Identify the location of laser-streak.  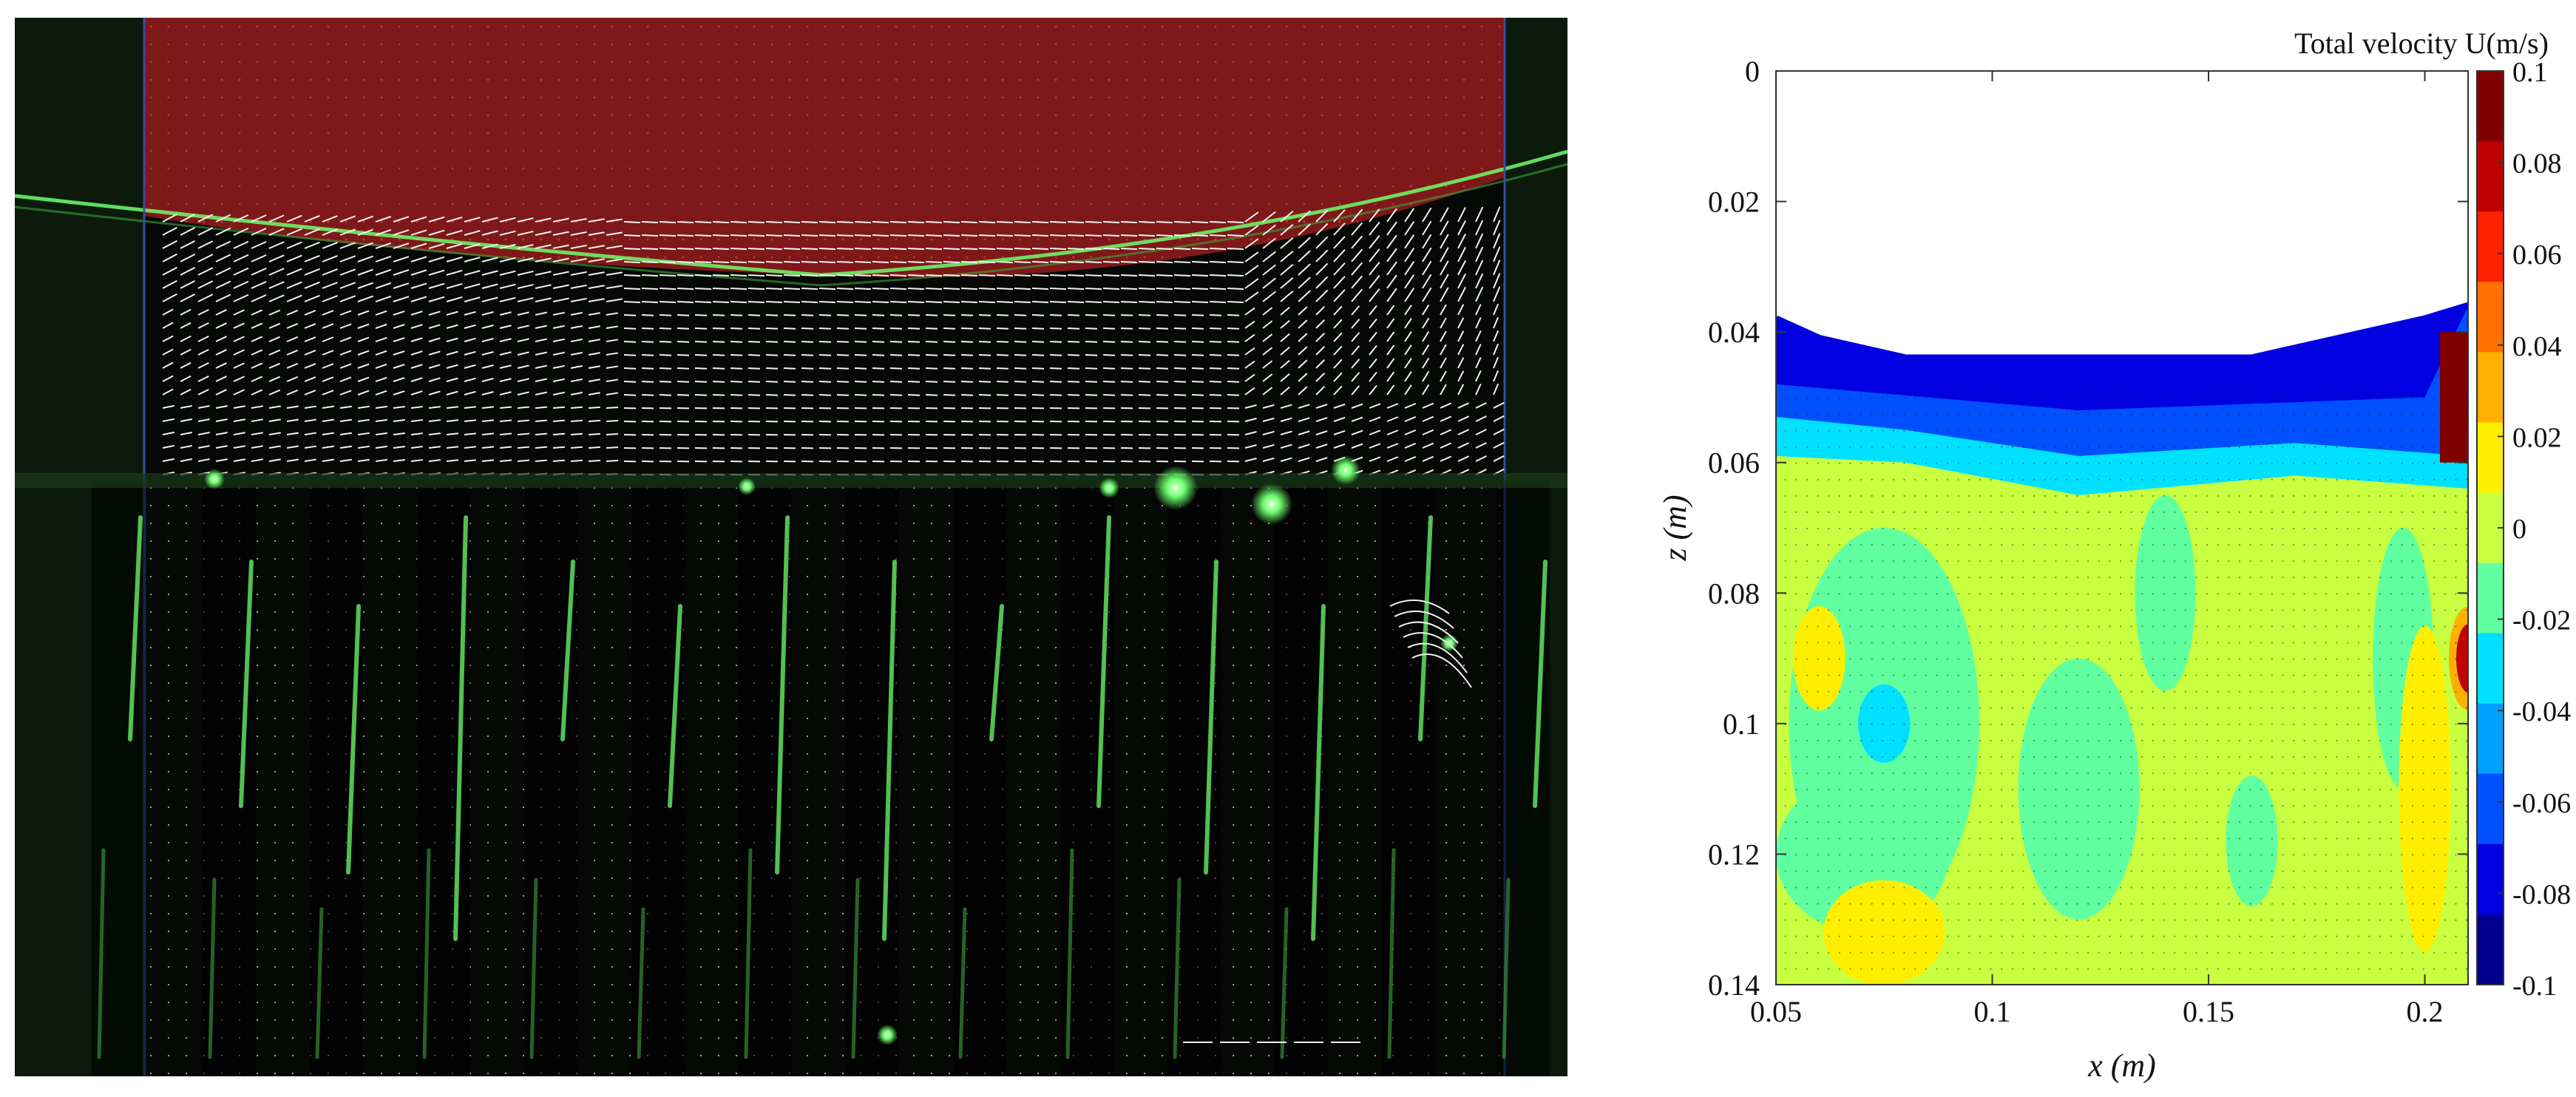
(1284, 983).